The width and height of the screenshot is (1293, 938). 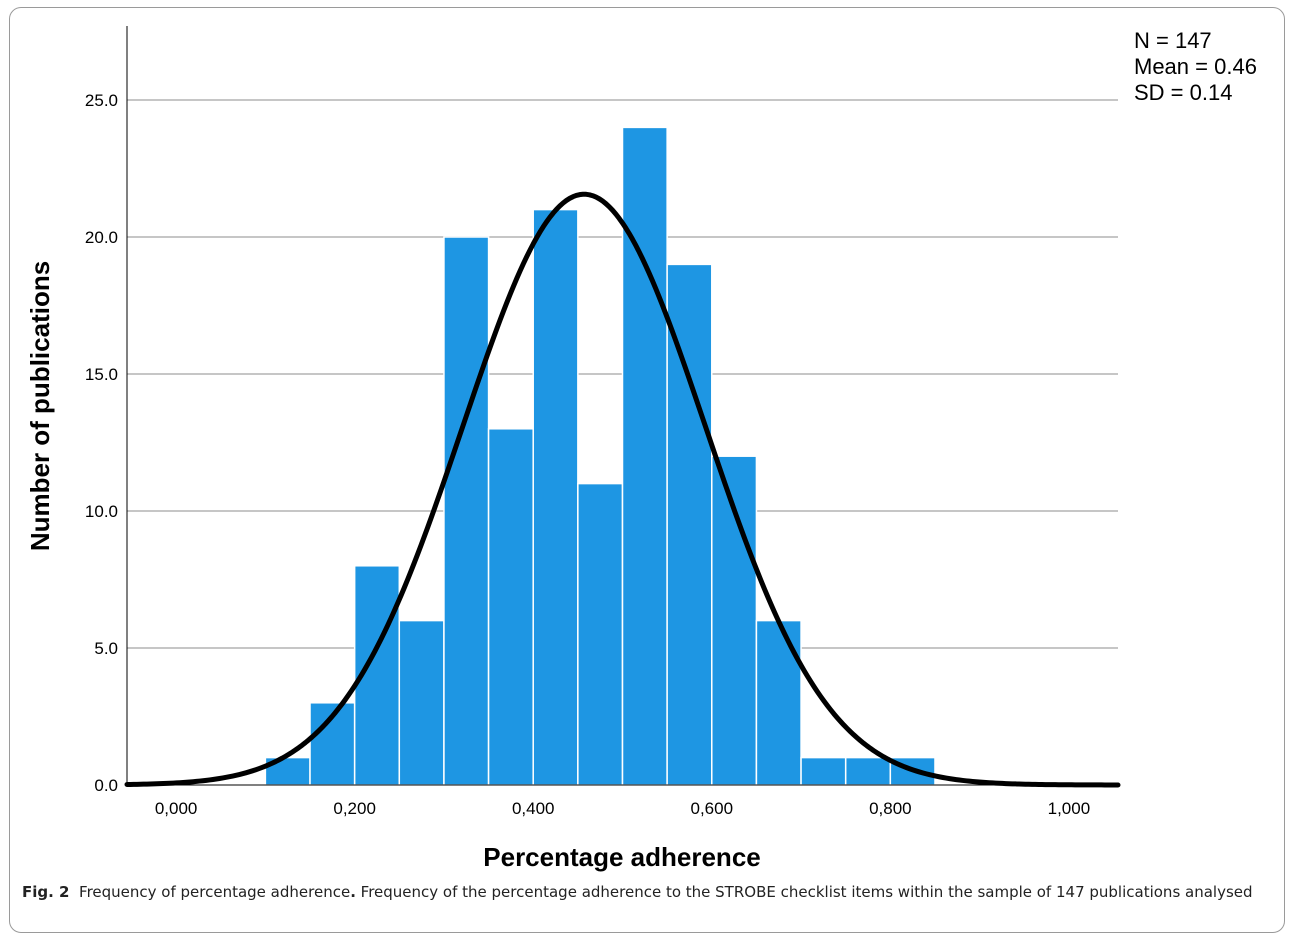 I want to click on y-tick-label-1: 5.0, so click(x=106, y=648).